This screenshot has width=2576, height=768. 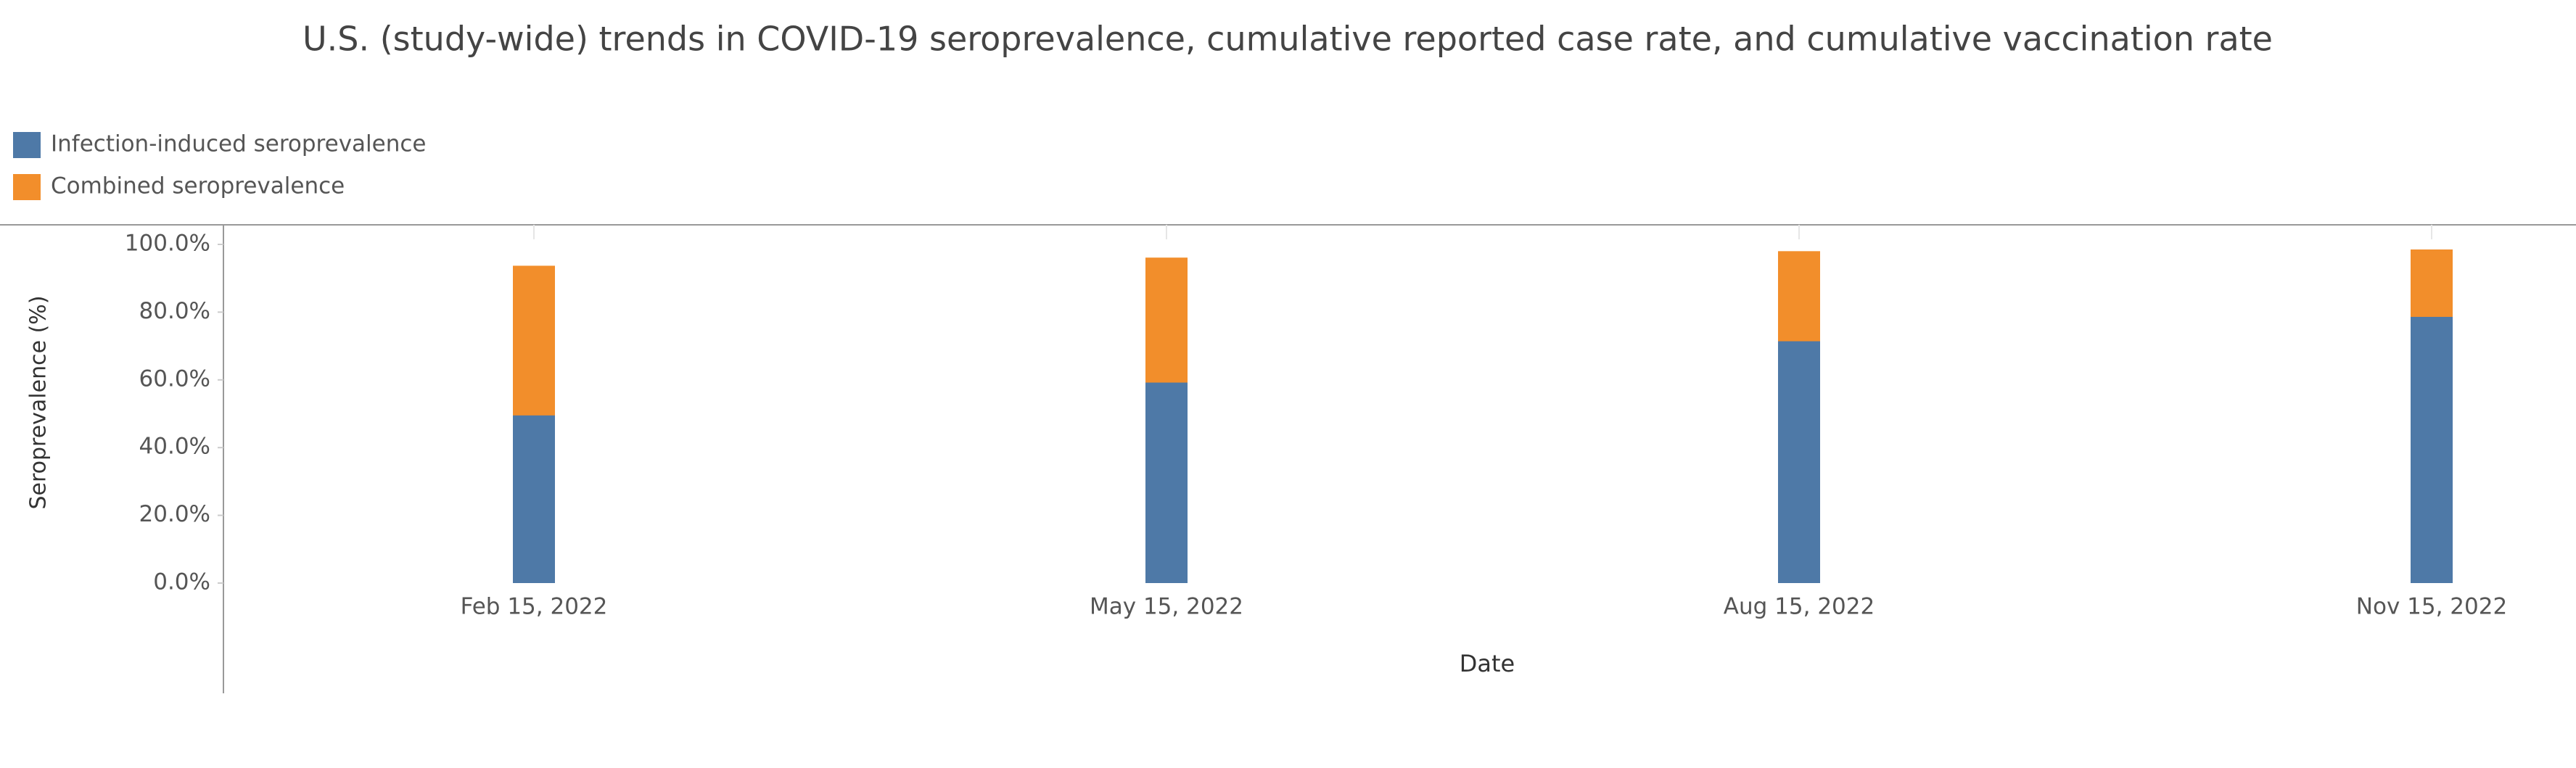 What do you see at coordinates (1799, 607) in the screenshot?
I see `x-tick-label: Aug 15, 2022` at bounding box center [1799, 607].